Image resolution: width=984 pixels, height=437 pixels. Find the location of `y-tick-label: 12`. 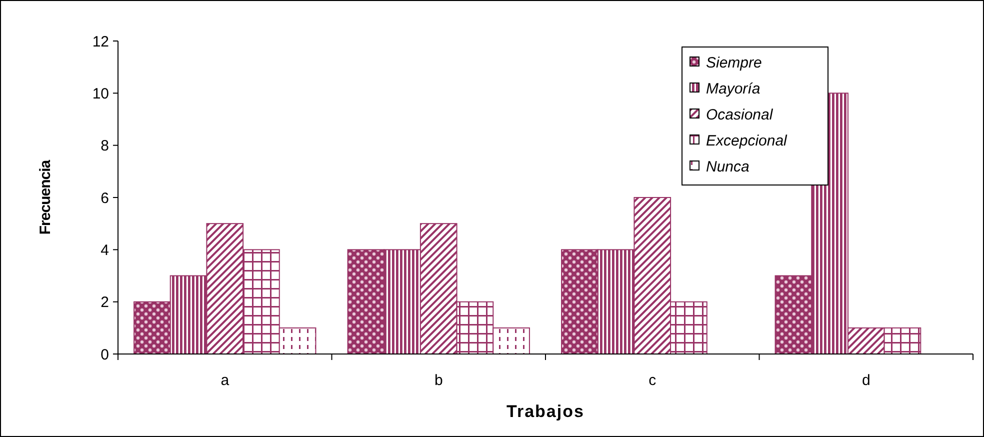

y-tick-label: 12 is located at coordinates (100, 41).